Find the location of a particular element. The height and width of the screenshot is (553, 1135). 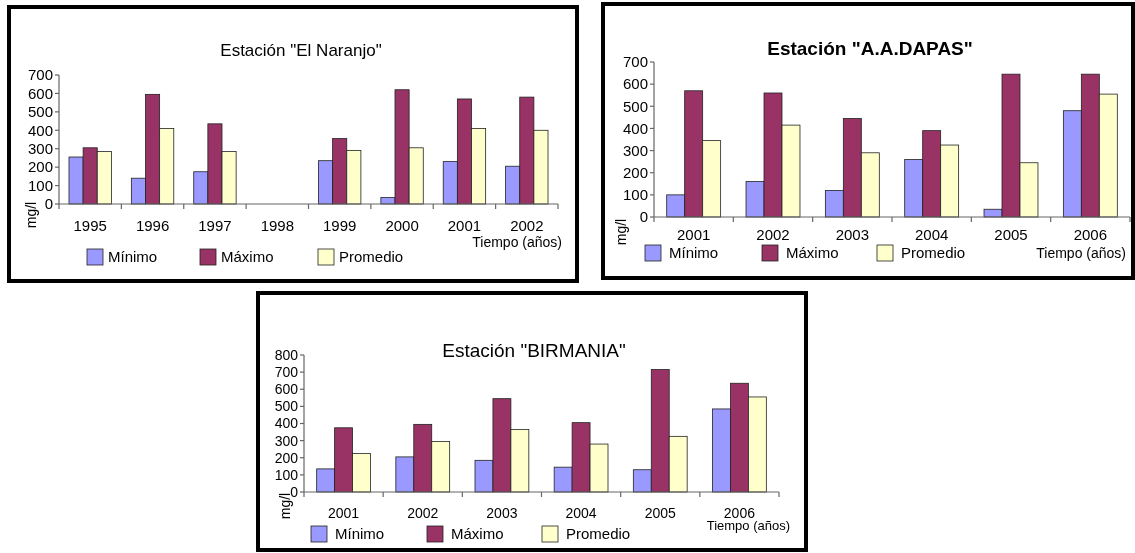

x-tick-label: 1999 is located at coordinates (340, 225).